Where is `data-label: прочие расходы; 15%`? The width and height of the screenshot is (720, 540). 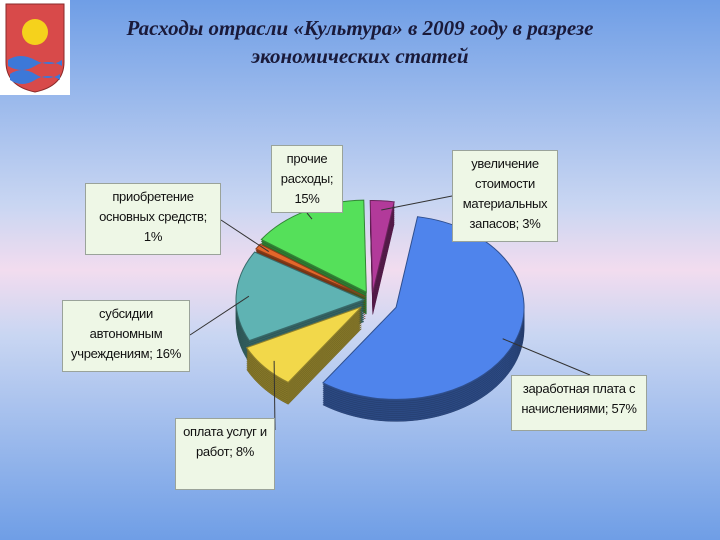 data-label: прочие расходы; 15% is located at coordinates (307, 179).